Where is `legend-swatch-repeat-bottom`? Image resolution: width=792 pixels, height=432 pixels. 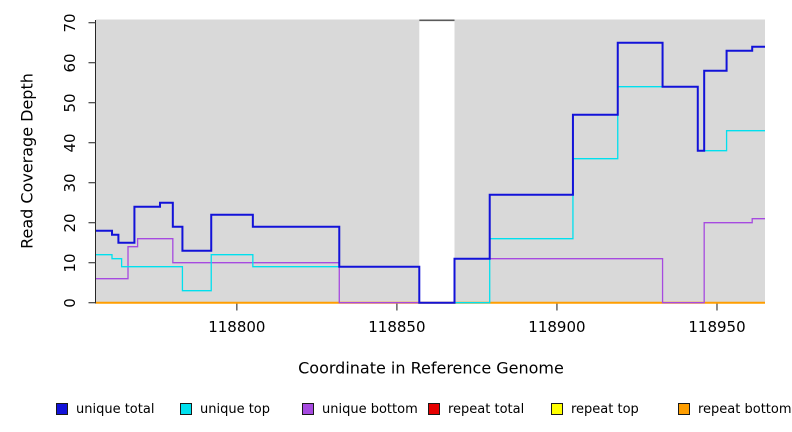
legend-swatch-repeat-bottom is located at coordinates (684, 409).